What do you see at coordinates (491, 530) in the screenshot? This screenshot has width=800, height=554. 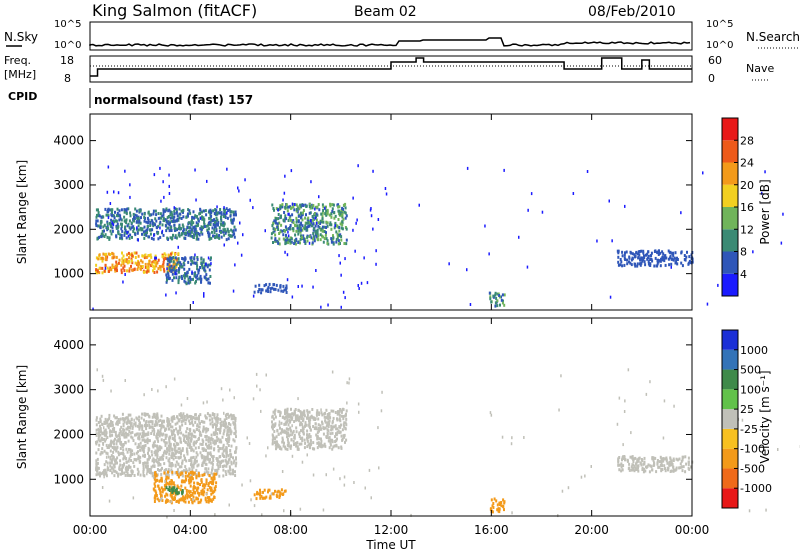 I see `x-tick-label: 16:00` at bounding box center [491, 530].